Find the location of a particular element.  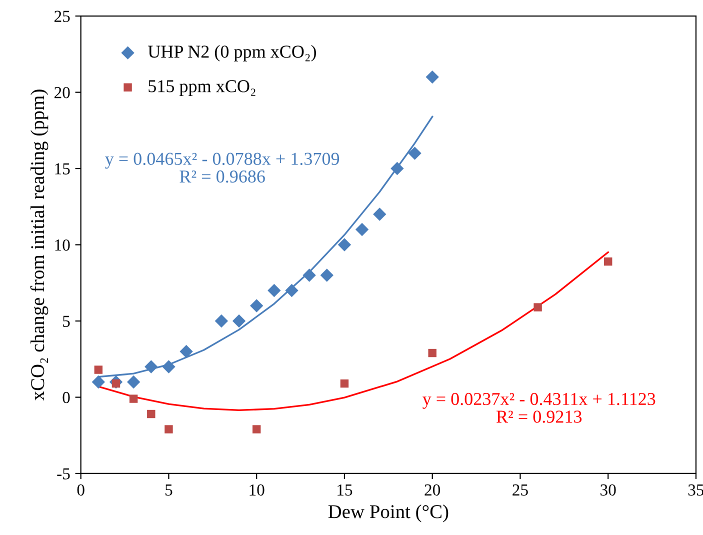

y-tick-label: 20 is located at coordinates (62, 92).